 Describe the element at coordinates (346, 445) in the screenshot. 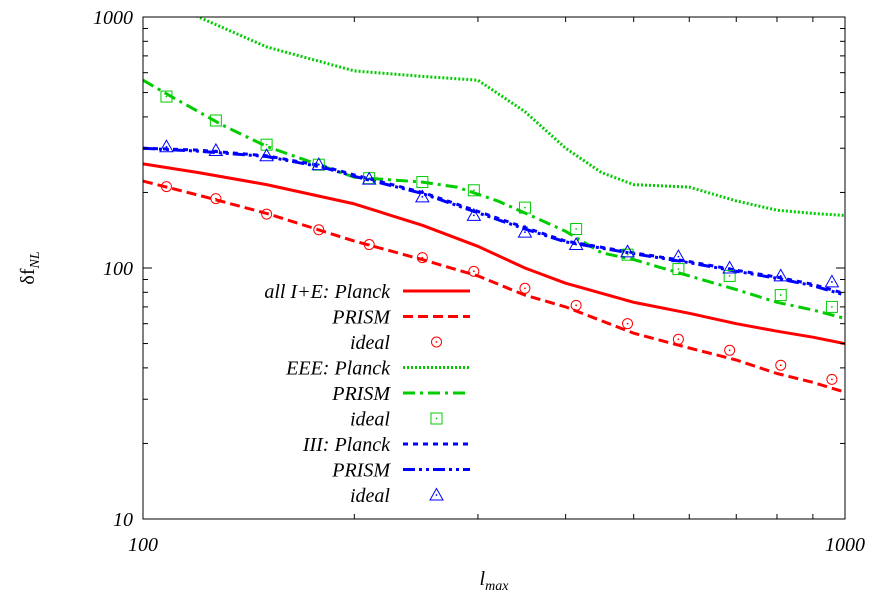

I see `legend-label: III: Planck` at that location.